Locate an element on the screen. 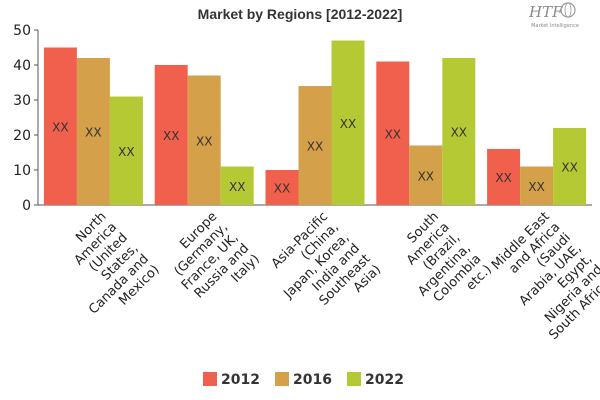 This screenshot has height=400, width=600. globe-icon is located at coordinates (568, 10).